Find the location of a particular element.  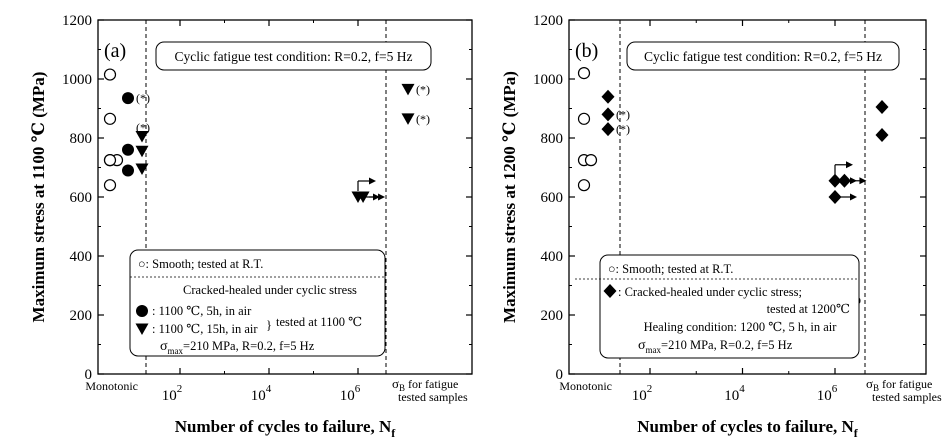

panel-label: (b) is located at coordinates (586, 51).